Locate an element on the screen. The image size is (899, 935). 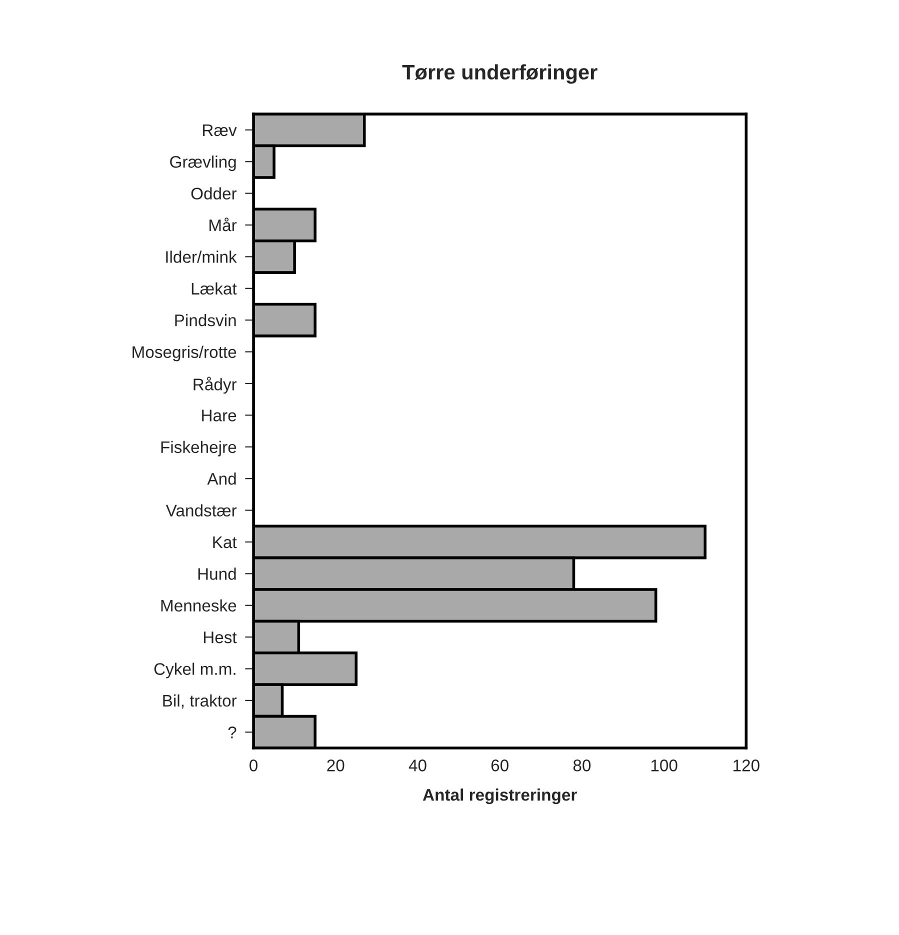
y-tick-label: Hund is located at coordinates (217, 574).